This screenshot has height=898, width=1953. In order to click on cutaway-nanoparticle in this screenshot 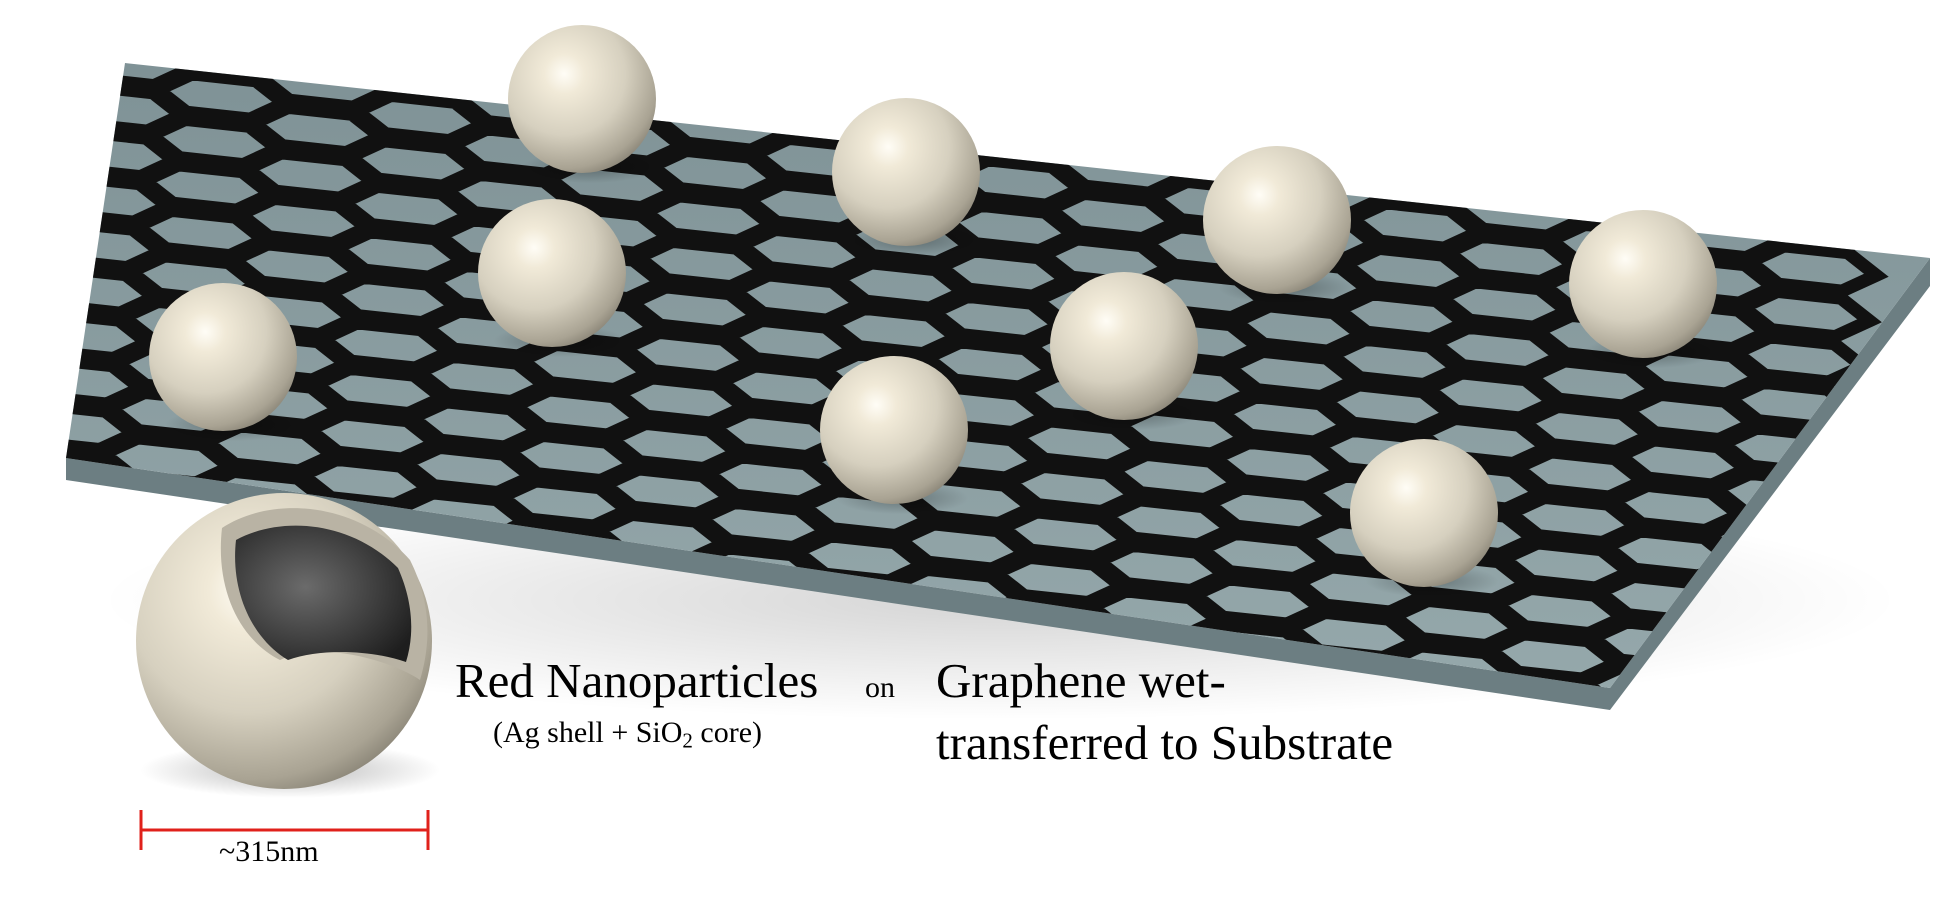, I will do `click(288, 645)`.